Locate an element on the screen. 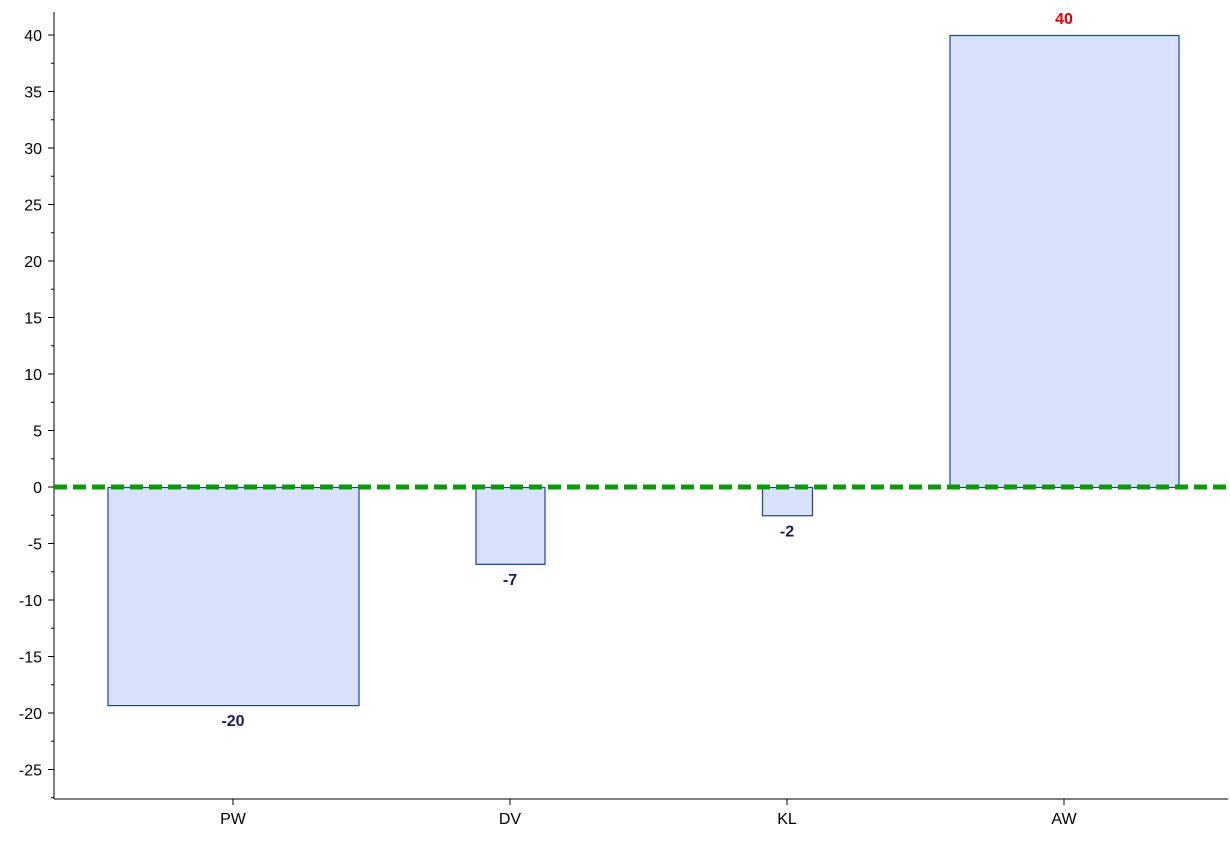 The height and width of the screenshot is (847, 1230). bar-aw is located at coordinates (1064, 261).